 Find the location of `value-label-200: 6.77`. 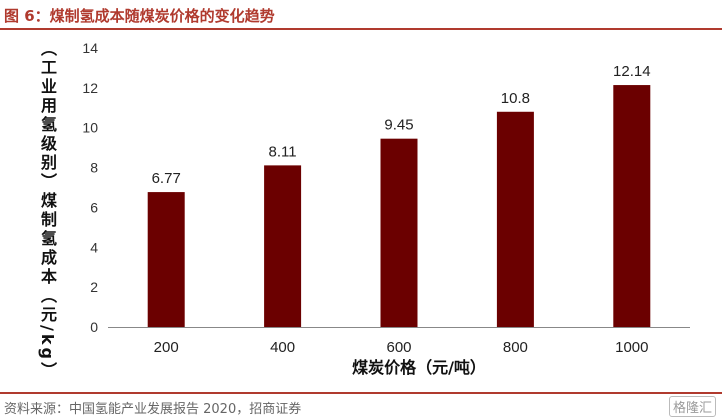

value-label-200: 6.77 is located at coordinates (166, 178).